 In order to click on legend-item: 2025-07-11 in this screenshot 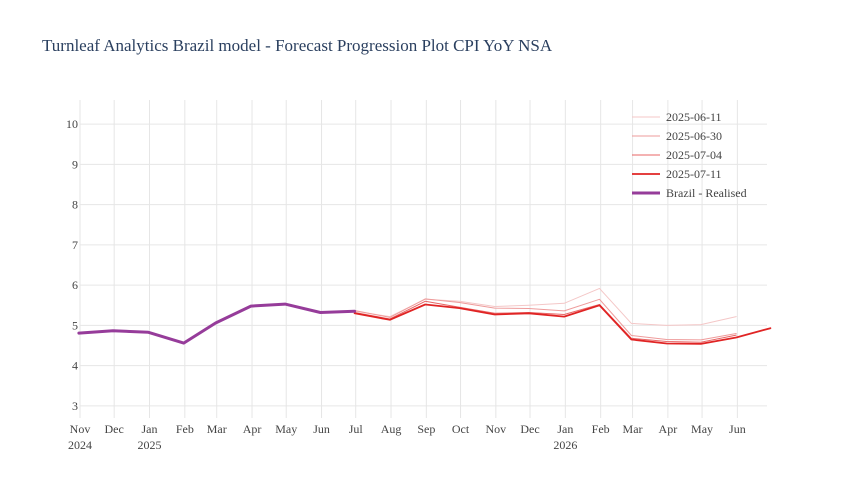, I will do `click(677, 174)`.